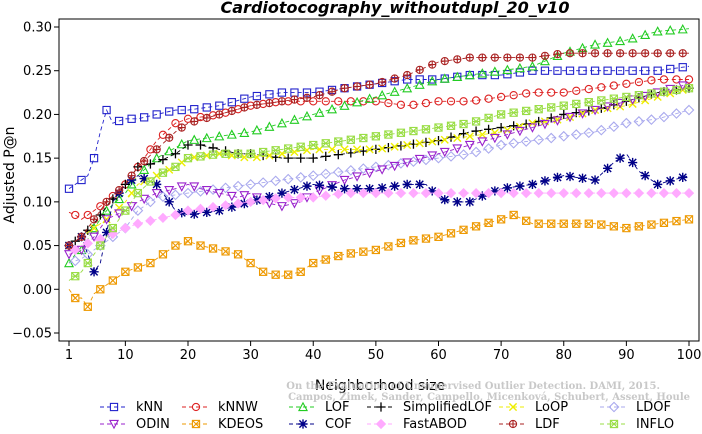 The height and width of the screenshot is (434, 702). What do you see at coordinates (435, 424) in the screenshot?
I see `legend-label: FastABOD` at bounding box center [435, 424].